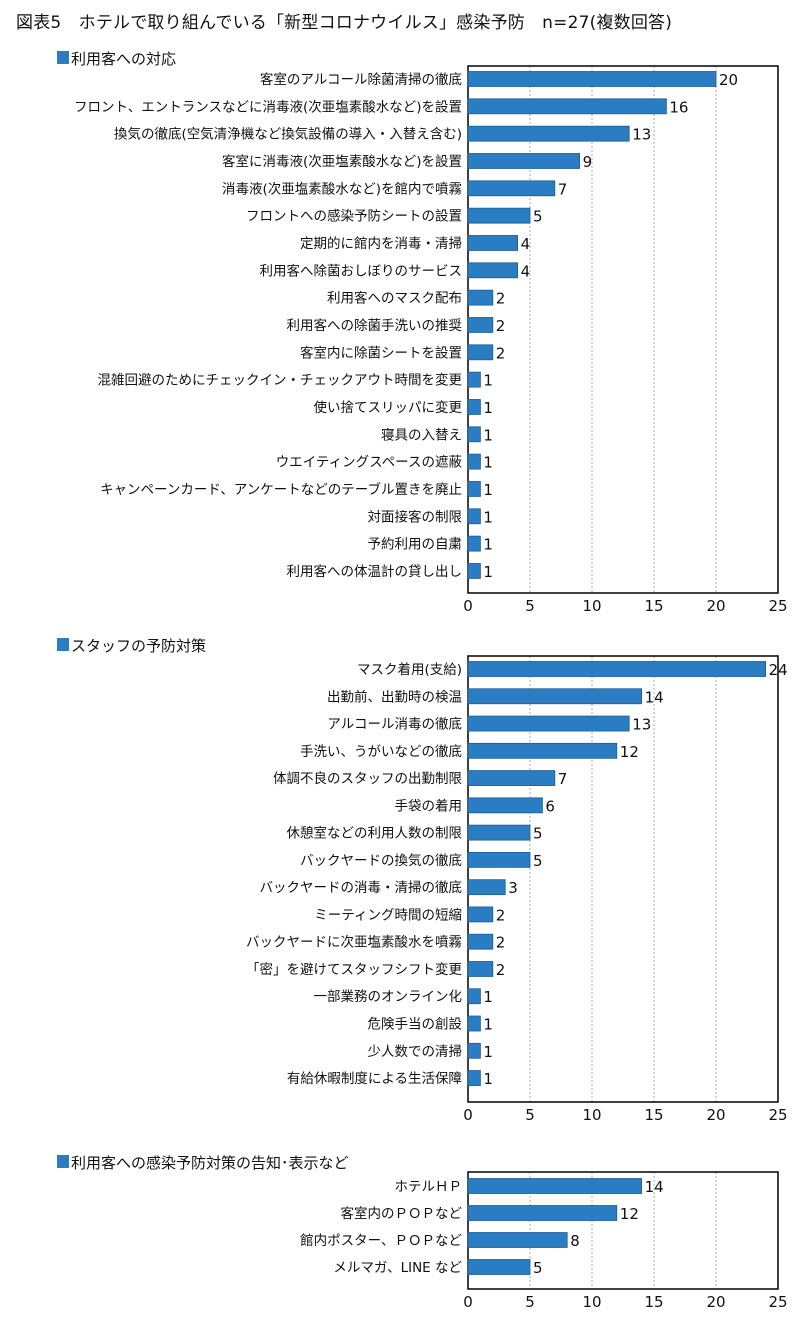 The image size is (800, 1328). What do you see at coordinates (388, 997) in the screenshot?
I see `category-label: 一部業務のオンライン化` at bounding box center [388, 997].